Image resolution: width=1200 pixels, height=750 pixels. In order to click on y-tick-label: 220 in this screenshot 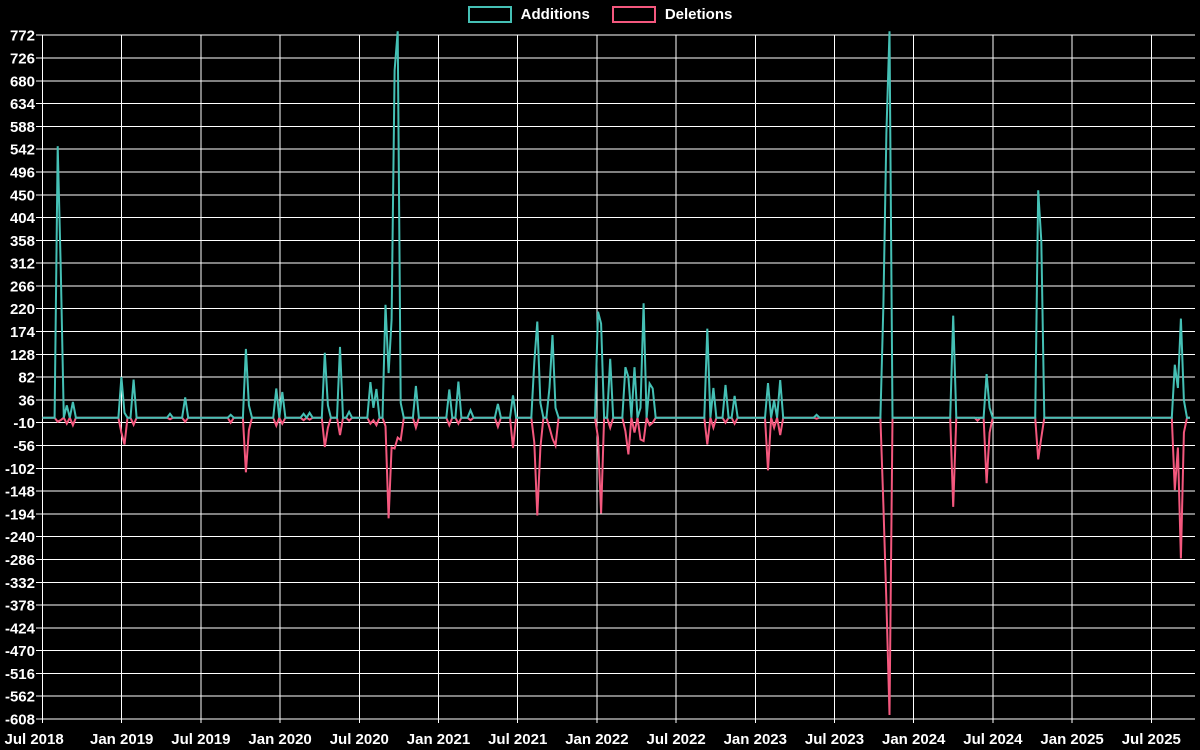, I will do `click(22, 309)`.